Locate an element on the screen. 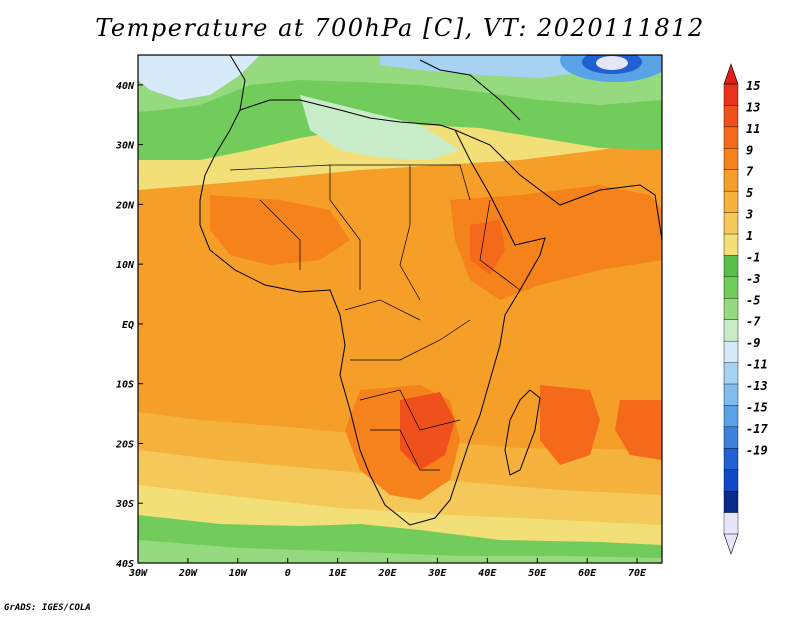 This screenshot has width=800, height=618. y-tick-label: 10N is located at coordinates (125, 265).